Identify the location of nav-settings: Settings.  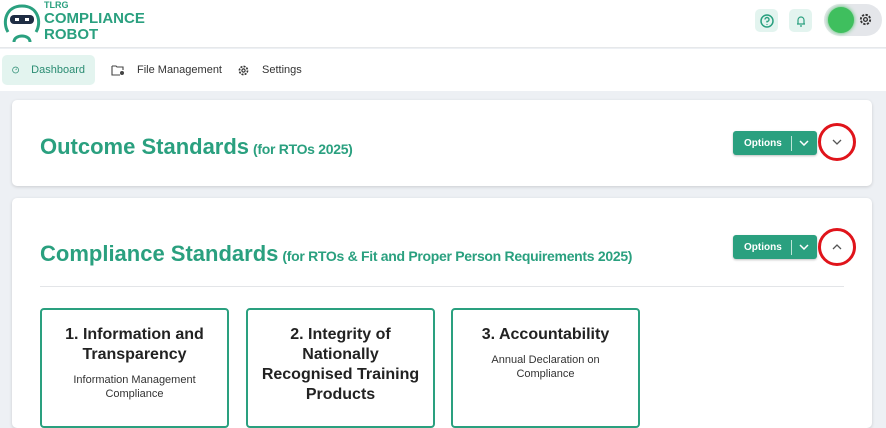
(269, 70).